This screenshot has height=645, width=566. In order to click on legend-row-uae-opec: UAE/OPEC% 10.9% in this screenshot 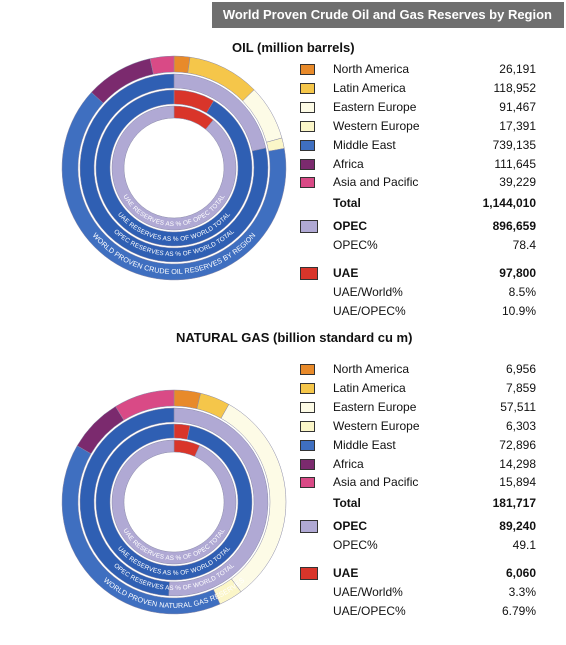, I will do `click(418, 312)`.